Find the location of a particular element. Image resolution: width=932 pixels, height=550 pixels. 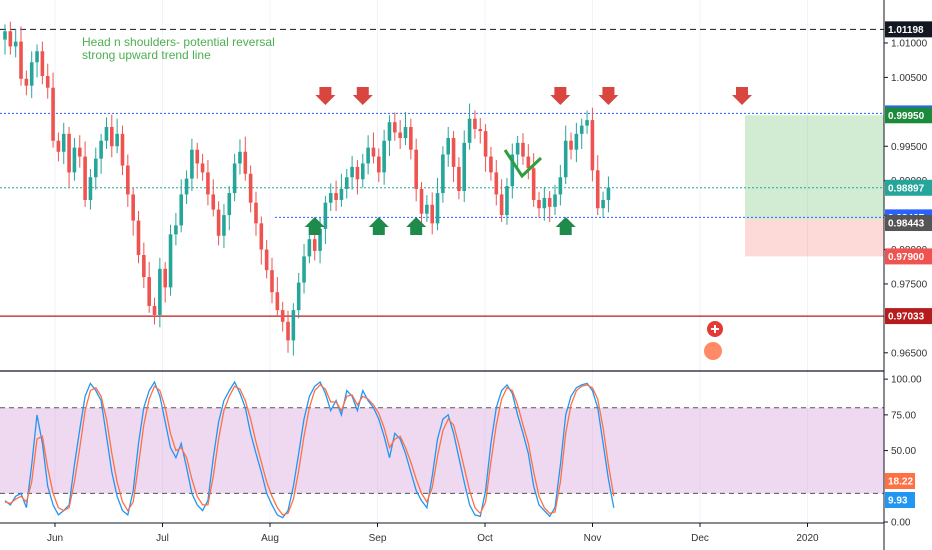

osc-y-tick-label: 50.00 is located at coordinates (903, 451).